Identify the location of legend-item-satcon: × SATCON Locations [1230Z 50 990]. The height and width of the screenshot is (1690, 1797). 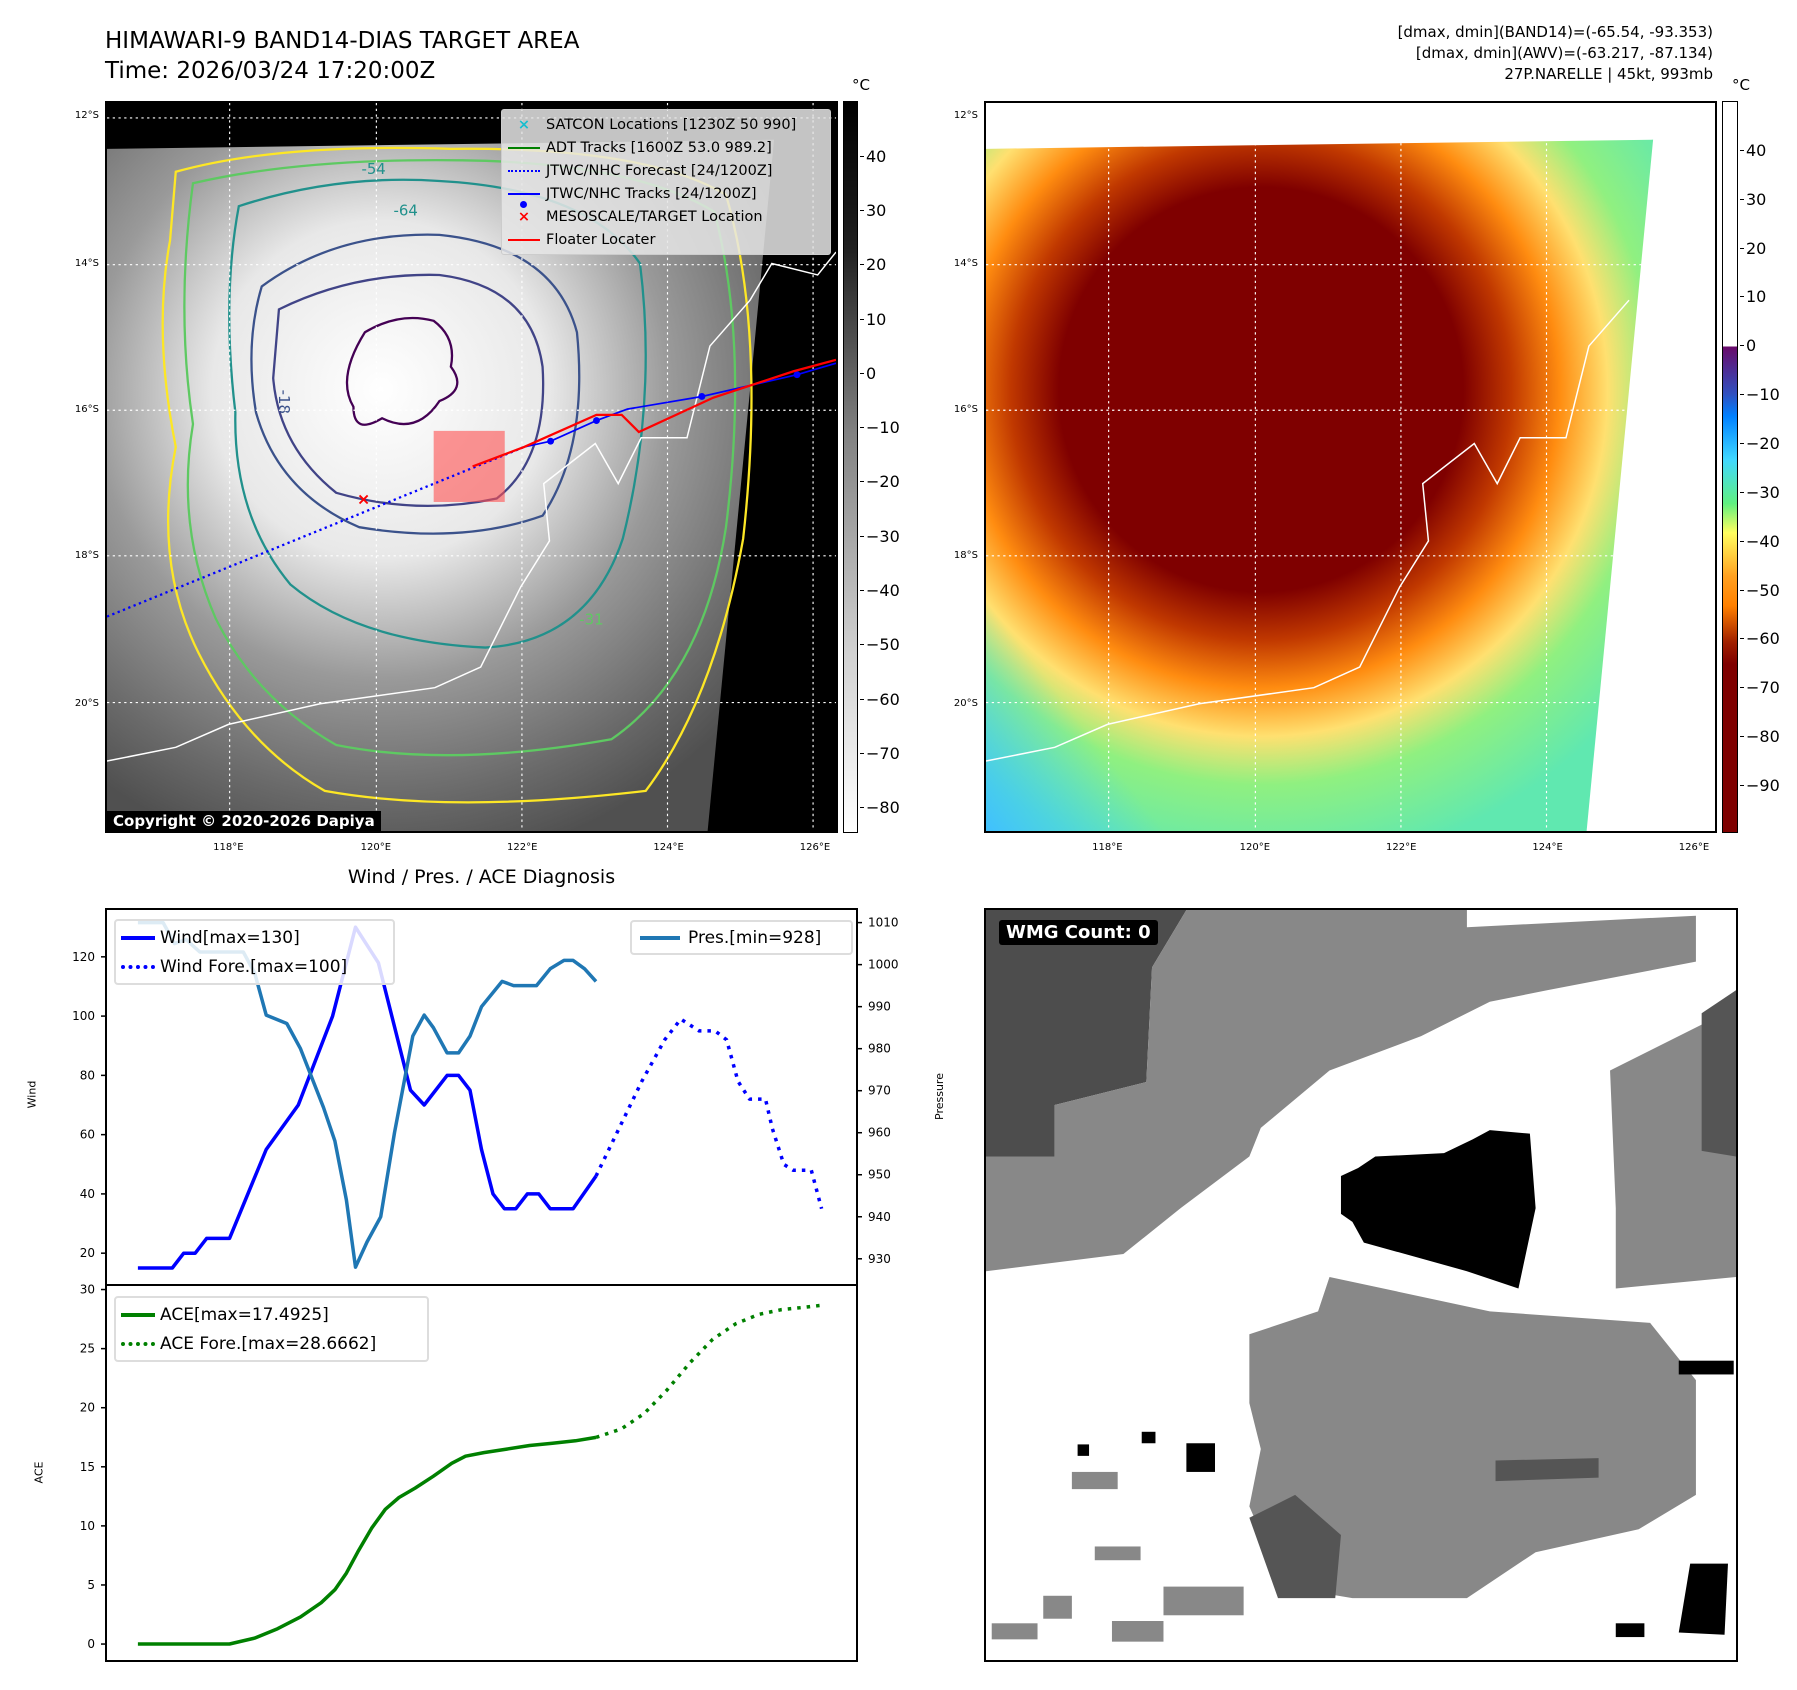
(666, 124).